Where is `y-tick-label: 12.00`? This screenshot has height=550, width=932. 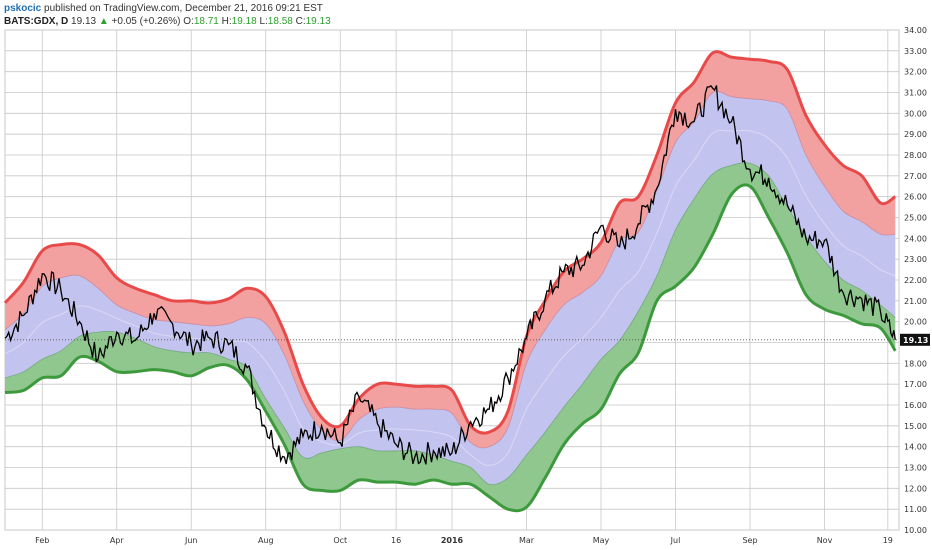 y-tick-label: 12.00 is located at coordinates (915, 488).